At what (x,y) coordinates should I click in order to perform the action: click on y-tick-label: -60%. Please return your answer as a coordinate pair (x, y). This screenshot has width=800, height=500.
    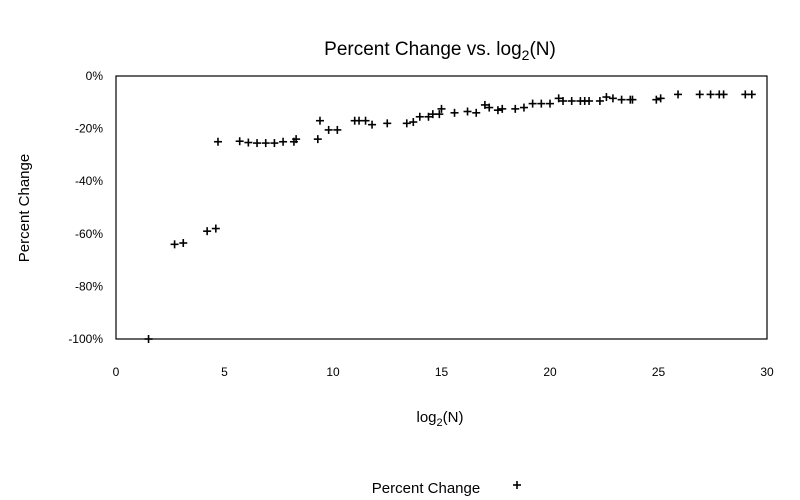
    Looking at the image, I should click on (89, 234).